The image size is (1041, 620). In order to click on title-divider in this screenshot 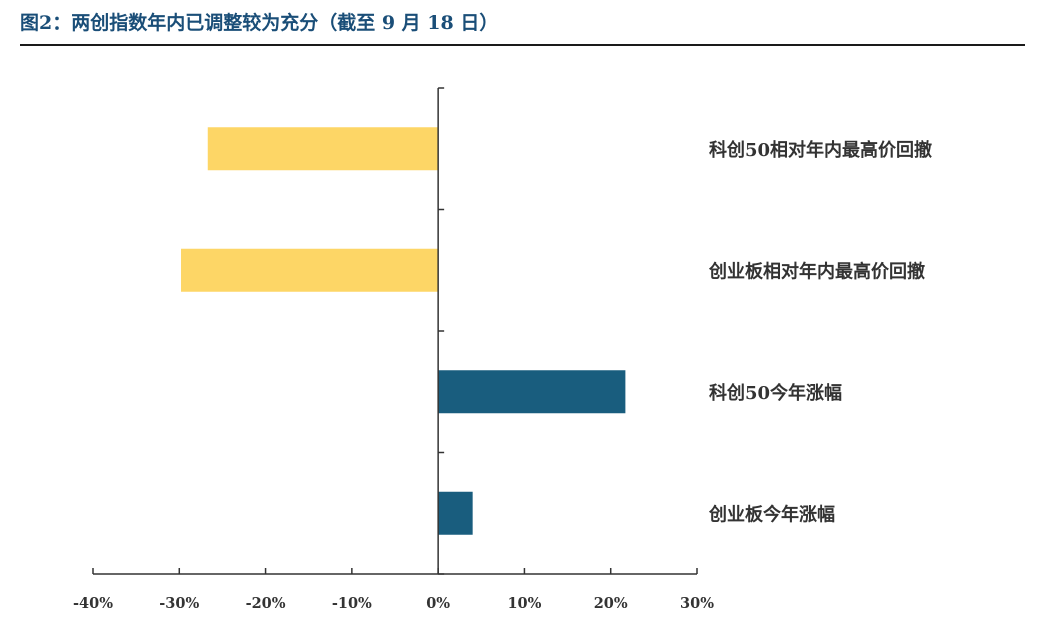, I will do `click(522, 45)`.